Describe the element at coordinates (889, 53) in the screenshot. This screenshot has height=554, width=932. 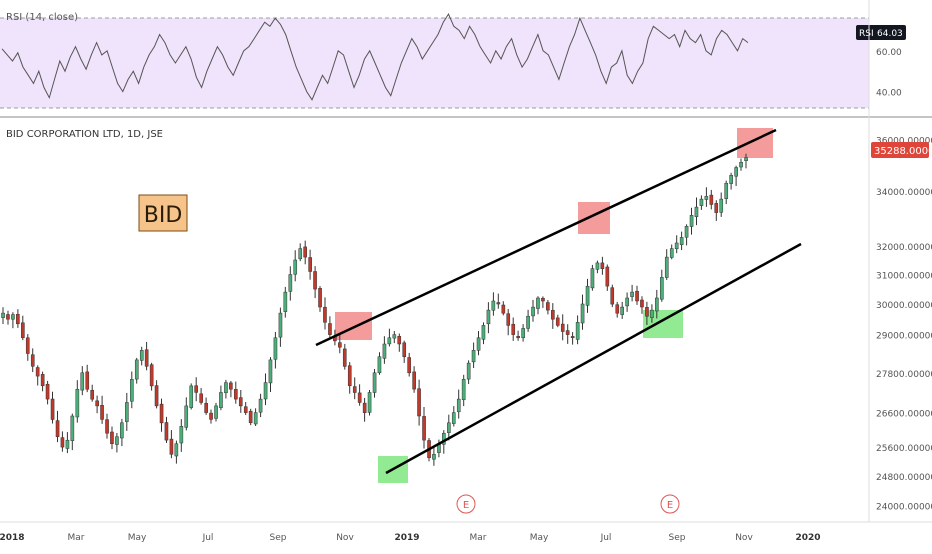
I see `rsi-y-tick-label: 60.00` at that location.